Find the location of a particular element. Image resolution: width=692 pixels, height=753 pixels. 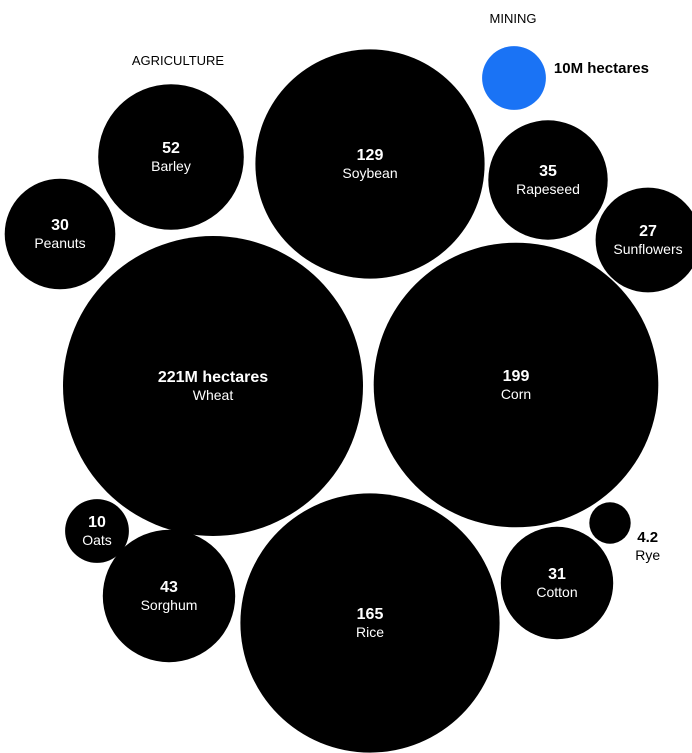

bubble-name-soybean: Soybean is located at coordinates (369, 173).